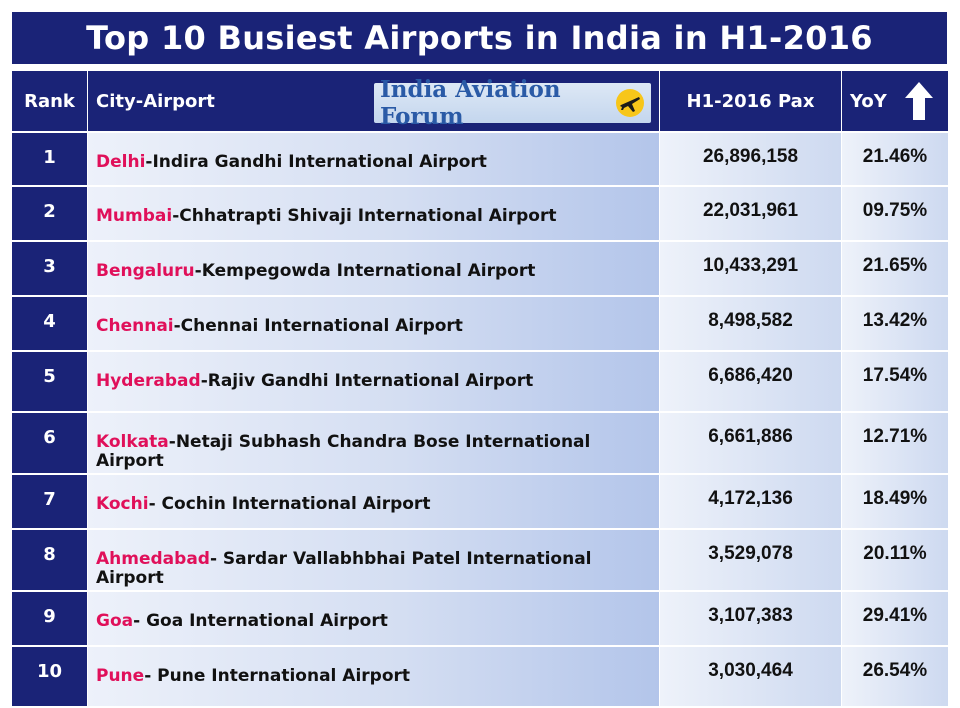  What do you see at coordinates (895, 560) in the screenshot?
I see `yoy-cell: 20.11%` at bounding box center [895, 560].